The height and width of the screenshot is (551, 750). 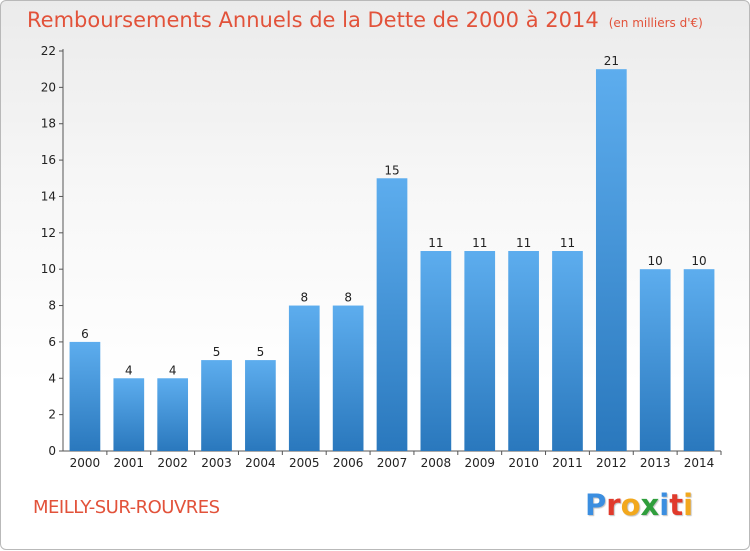 I want to click on commune-name: MEILLY-SUR-ROUVRES, so click(x=126, y=507).